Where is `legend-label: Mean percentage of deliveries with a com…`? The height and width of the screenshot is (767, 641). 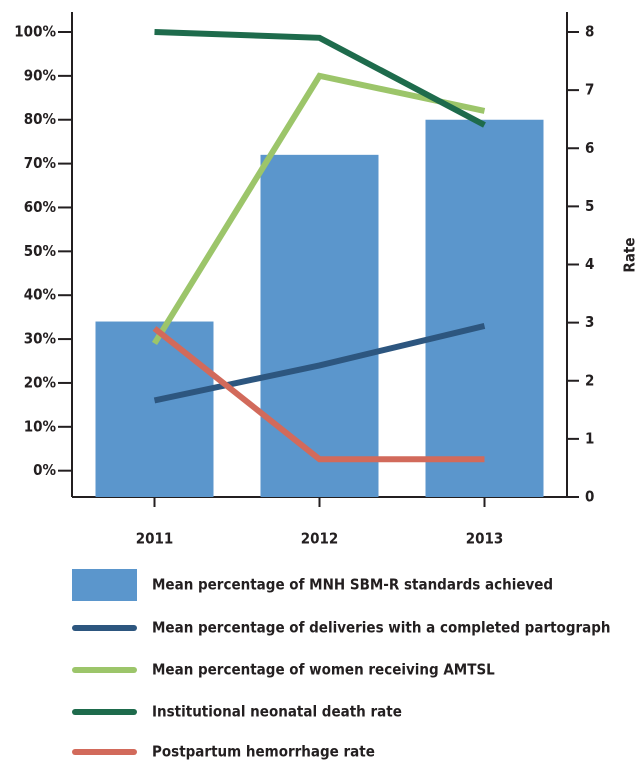
legend-label: Mean percentage of deliveries with a com… is located at coordinates (381, 628).